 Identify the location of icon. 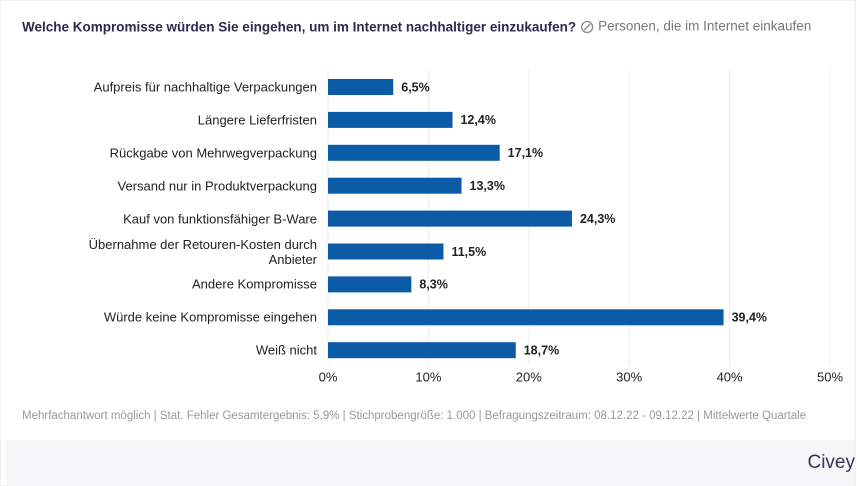
(587, 27).